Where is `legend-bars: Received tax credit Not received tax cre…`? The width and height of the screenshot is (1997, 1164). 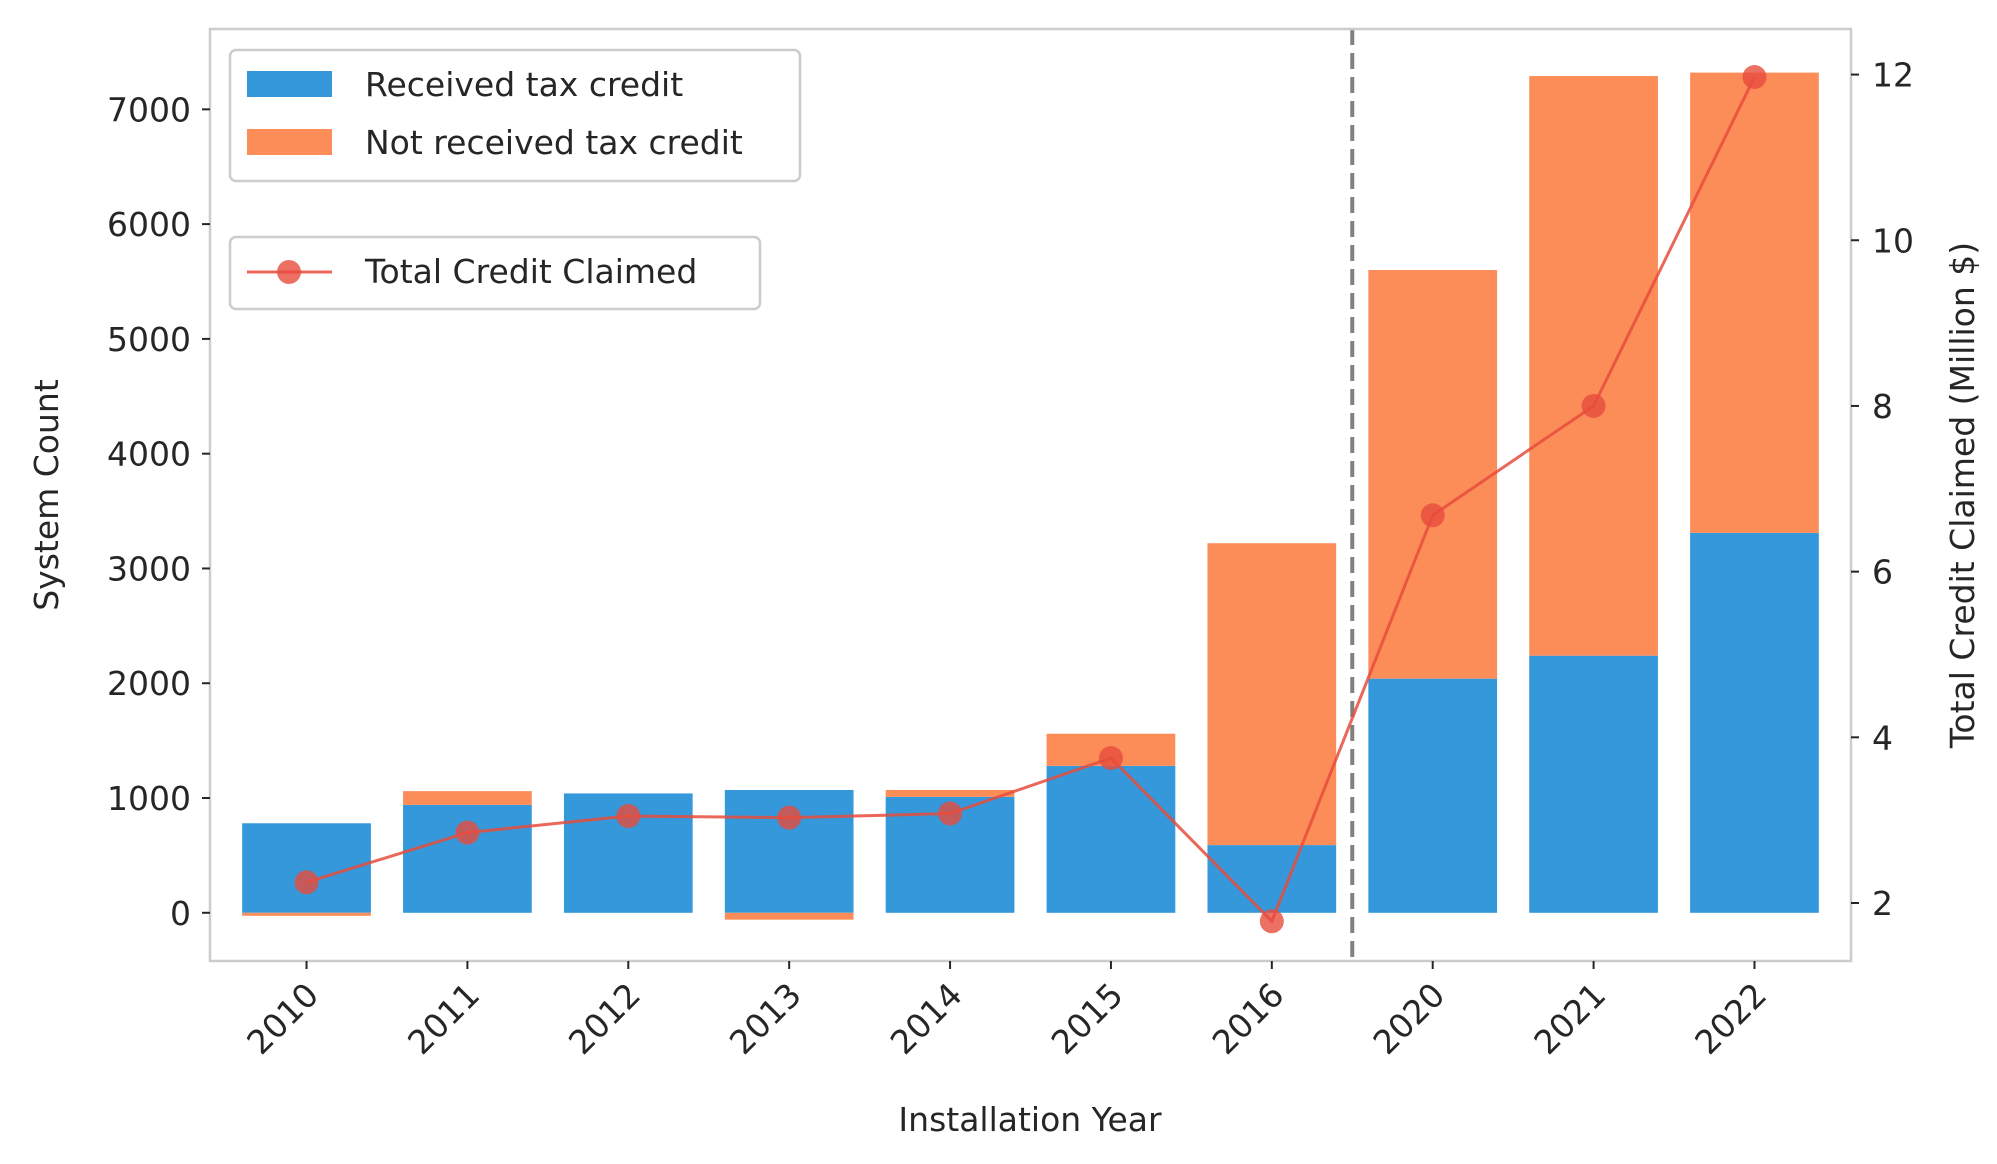 legend-bars: Received tax credit Not received tax cre… is located at coordinates (515, 115).